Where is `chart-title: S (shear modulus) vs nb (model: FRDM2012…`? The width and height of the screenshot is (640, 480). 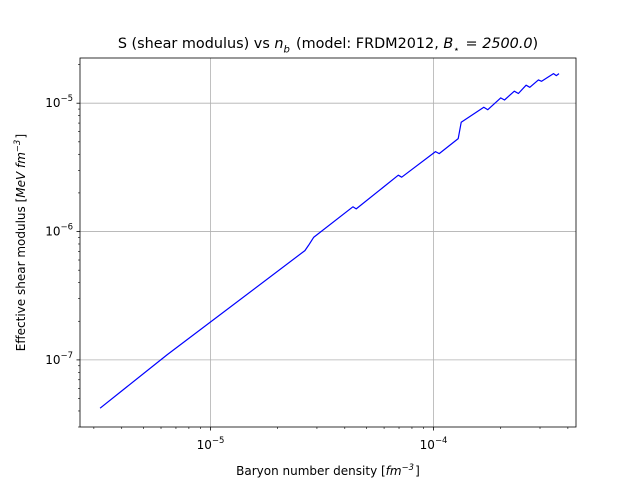 chart-title: S (shear modulus) vs nb (model: FRDM2012… is located at coordinates (328, 45).